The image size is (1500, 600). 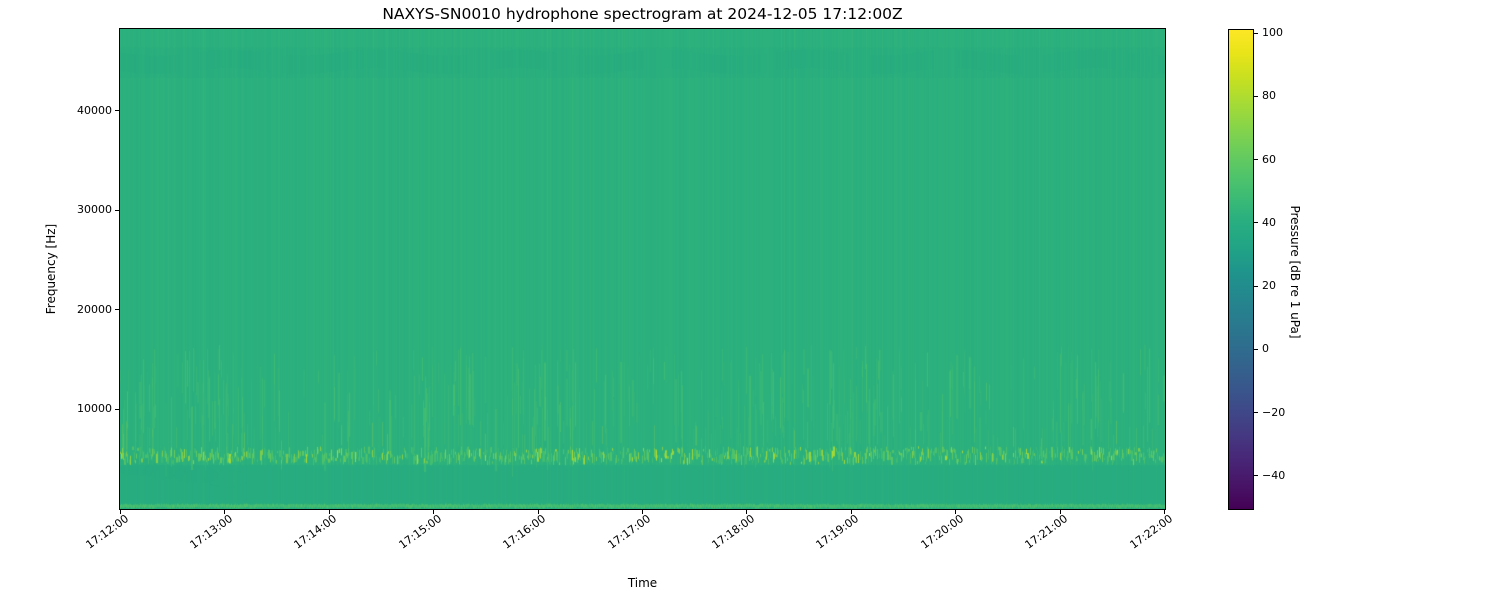 What do you see at coordinates (94, 409) in the screenshot?
I see `y-tick-label: 10000` at bounding box center [94, 409].